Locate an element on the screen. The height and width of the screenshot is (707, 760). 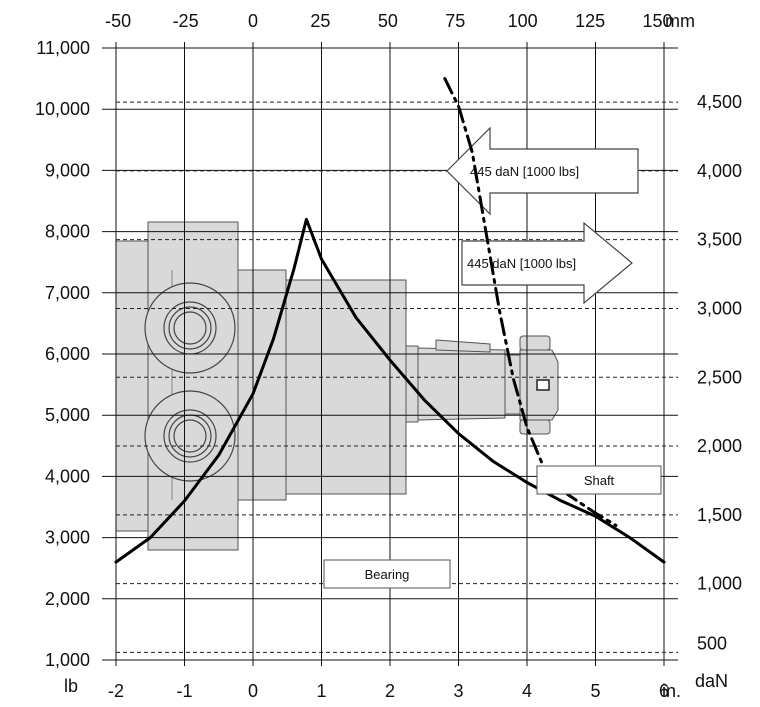
x-tick-labels-mm: -50 -25 0 25 50 75 100 125 150 is located at coordinates (388, 21).